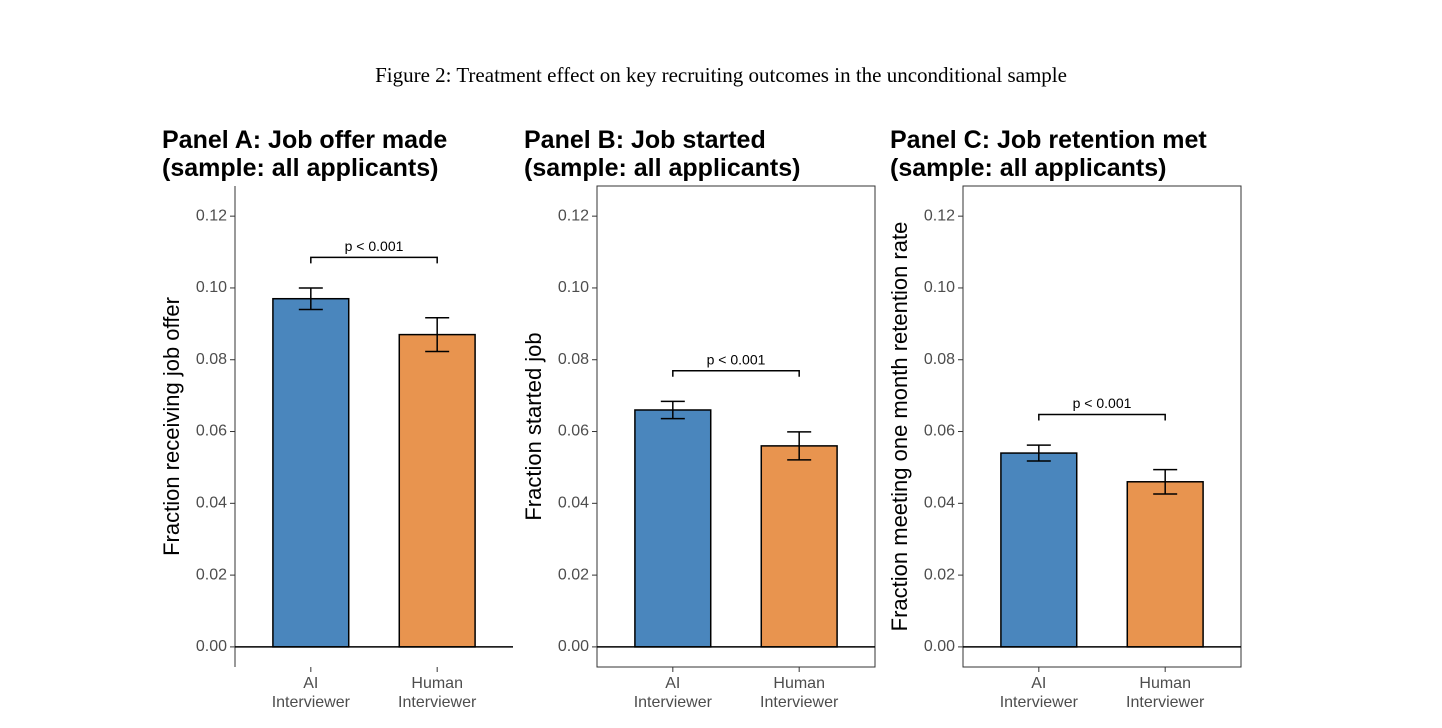 This screenshot has width=1442, height=728. What do you see at coordinates (1048, 140) in the screenshot?
I see `panel-title: Panel C: Job retention met` at bounding box center [1048, 140].